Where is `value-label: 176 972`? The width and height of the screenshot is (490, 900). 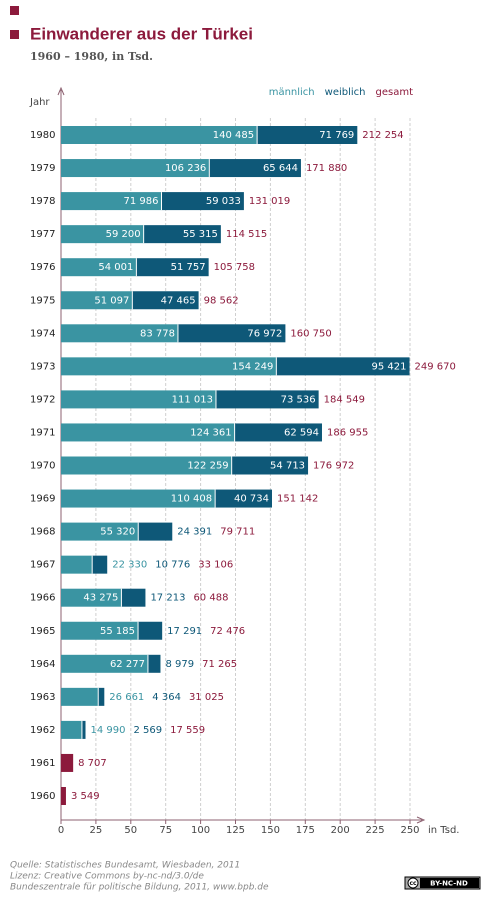
value-label: 176 972 is located at coordinates (333, 466).